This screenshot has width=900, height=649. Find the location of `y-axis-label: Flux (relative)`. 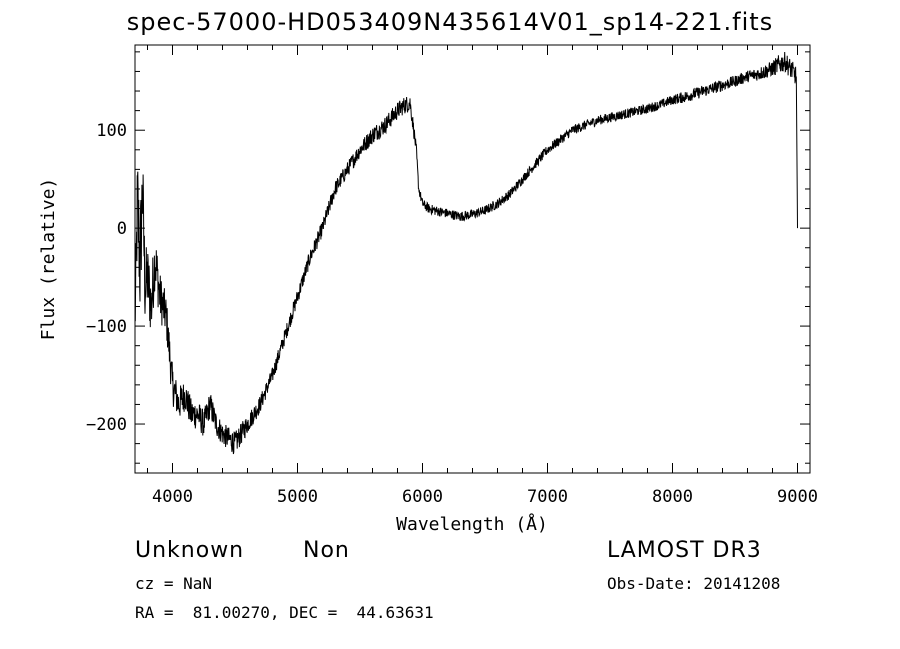

y-axis-label: Flux (relative) is located at coordinates (48, 259).